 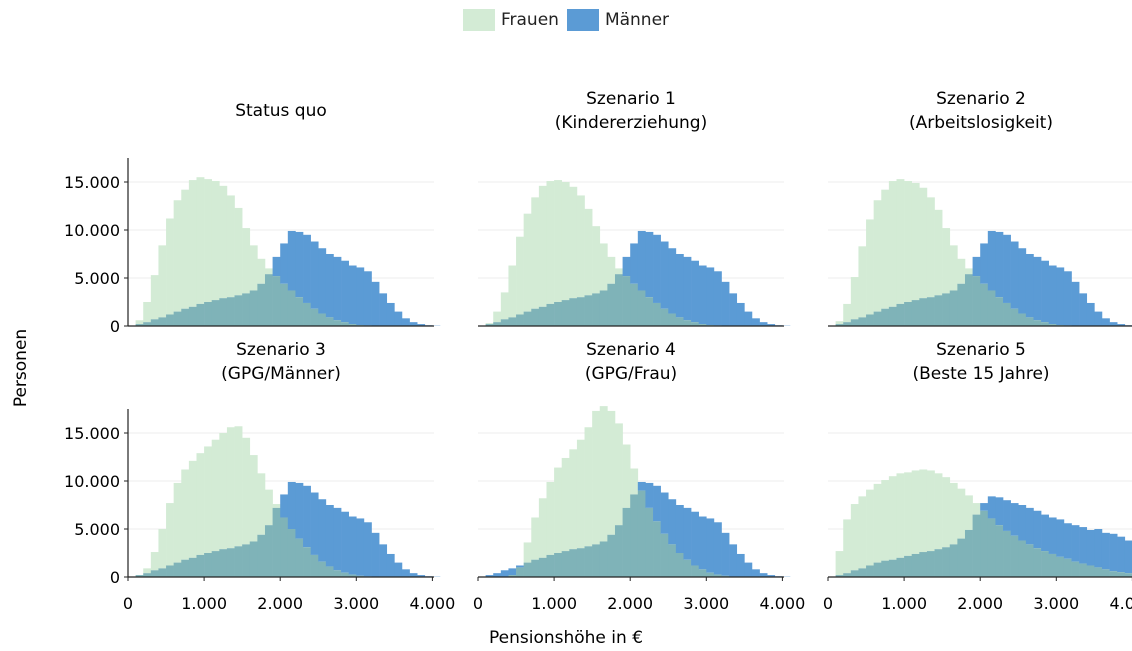 What do you see at coordinates (631, 350) in the screenshot?
I see `panel-title-5: Szenario 4` at bounding box center [631, 350].